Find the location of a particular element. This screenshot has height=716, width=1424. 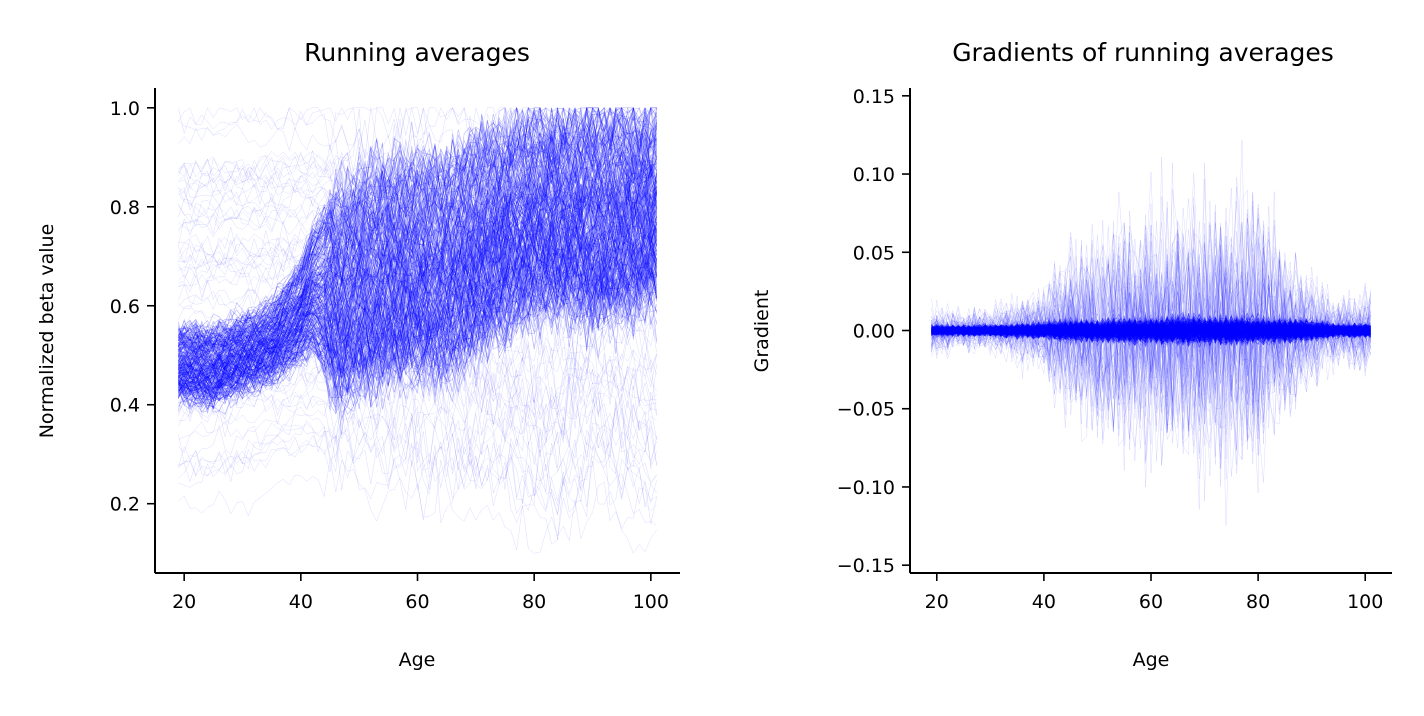

x-axis-label: Age is located at coordinates (417, 660).